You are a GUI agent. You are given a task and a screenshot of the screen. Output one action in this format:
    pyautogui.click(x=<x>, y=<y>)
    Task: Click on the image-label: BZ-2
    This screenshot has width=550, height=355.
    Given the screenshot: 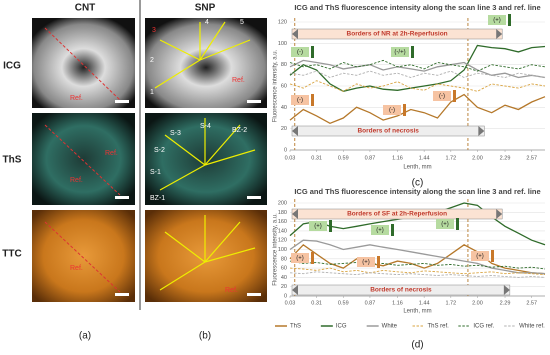 What is the action you would take?
    pyautogui.click(x=239, y=130)
    